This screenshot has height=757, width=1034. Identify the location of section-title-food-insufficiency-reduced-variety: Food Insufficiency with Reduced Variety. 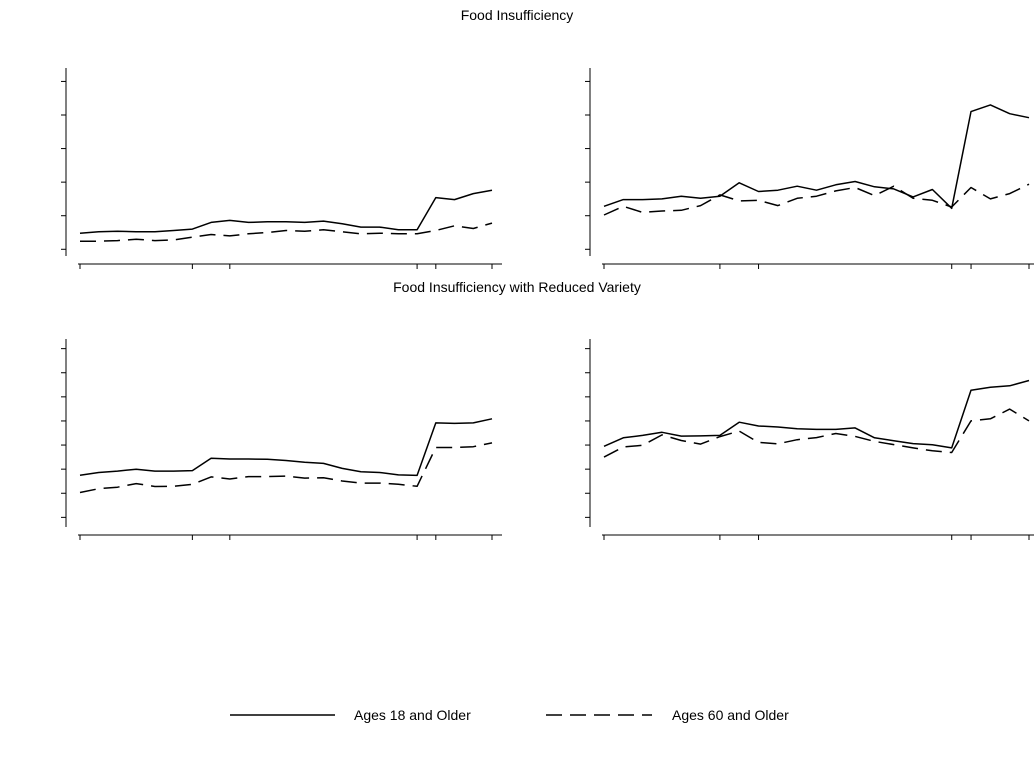
(517, 287).